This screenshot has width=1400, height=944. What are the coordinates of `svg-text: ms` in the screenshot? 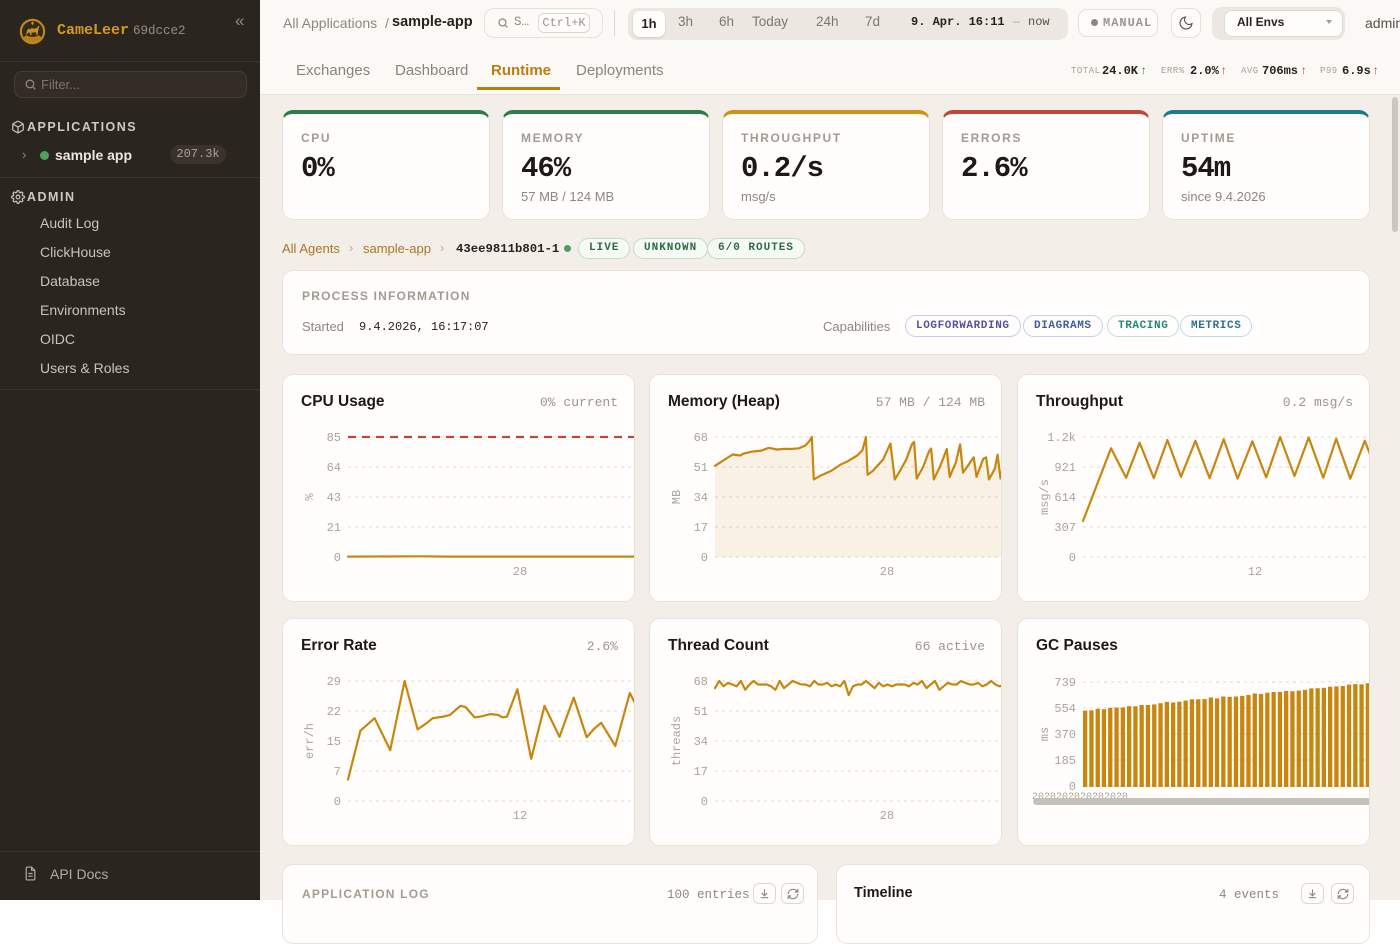 It's located at (1045, 734).